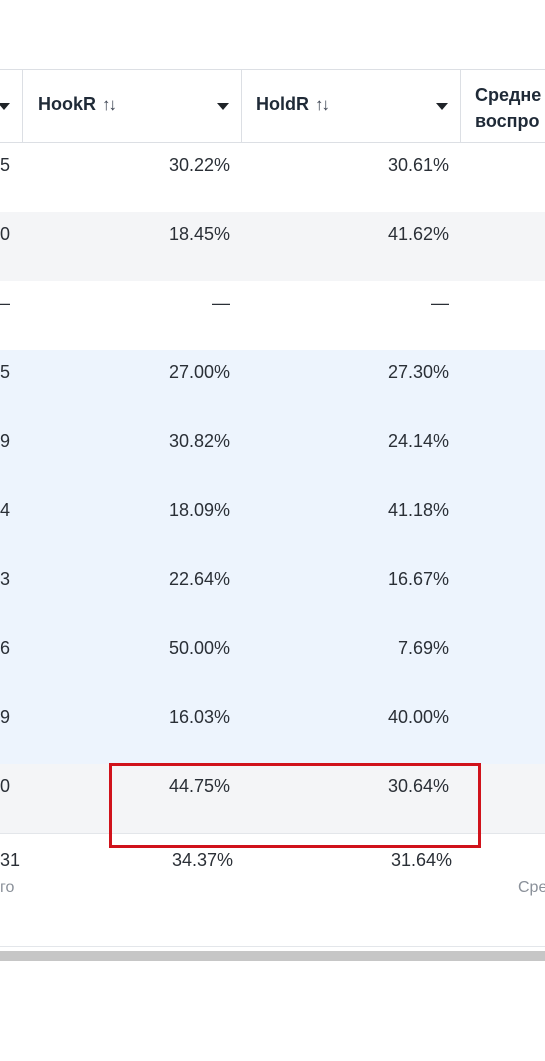  I want to click on table-header-row: HookR ↑↓ HoldR ↑↓ Средне воспро, so click(272, 106).